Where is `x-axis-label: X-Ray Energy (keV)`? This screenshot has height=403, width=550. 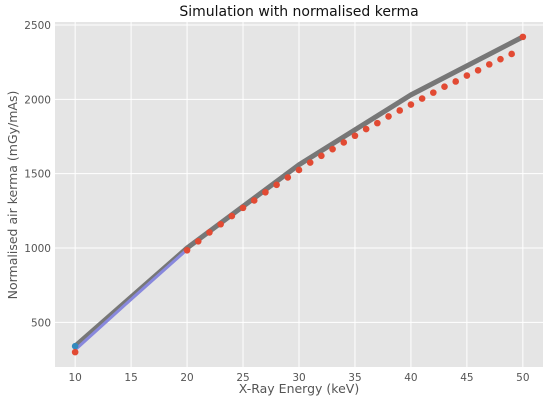
x-axis-label: X-Ray Energy (keV) is located at coordinates (299, 388).